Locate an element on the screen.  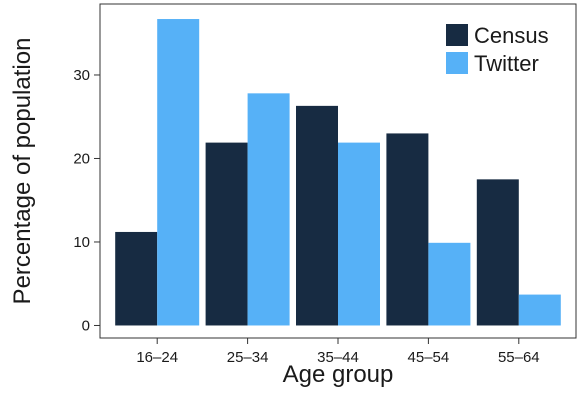
y-tick-label-0: 0 is located at coordinates (86, 325).